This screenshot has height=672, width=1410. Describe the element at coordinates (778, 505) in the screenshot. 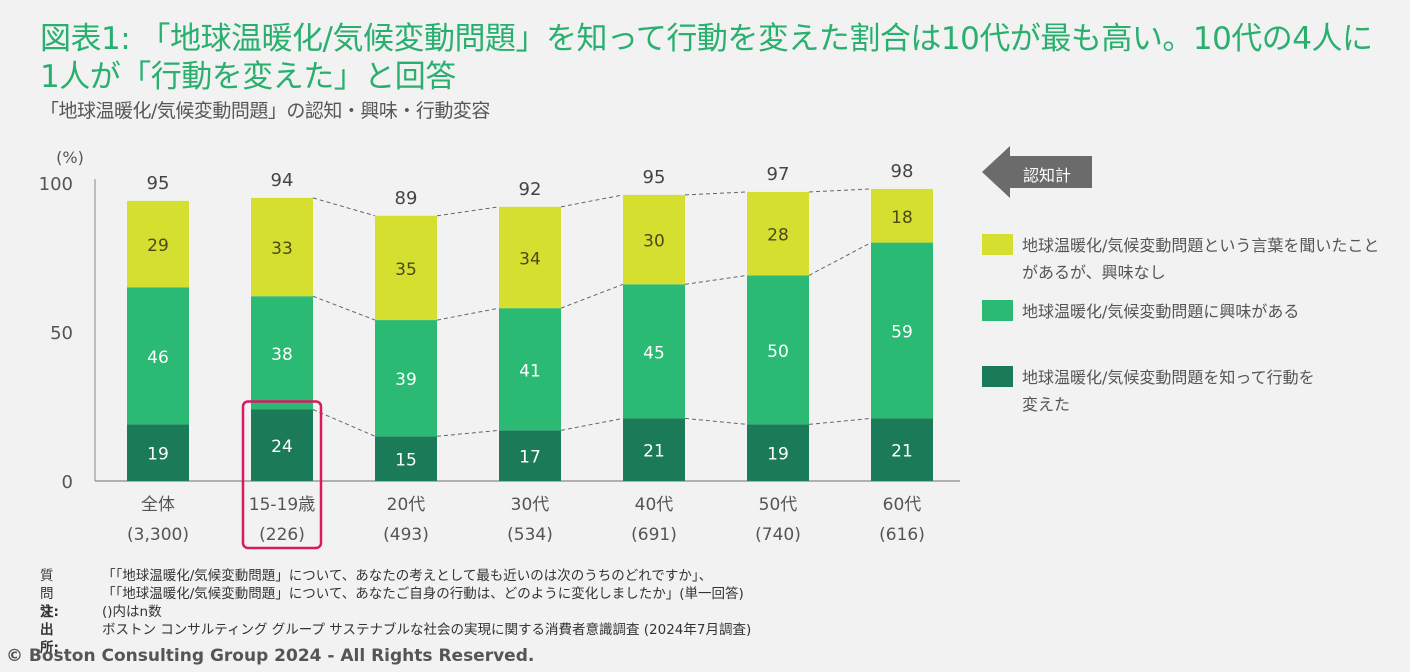

I see `category-label: 50代` at that location.